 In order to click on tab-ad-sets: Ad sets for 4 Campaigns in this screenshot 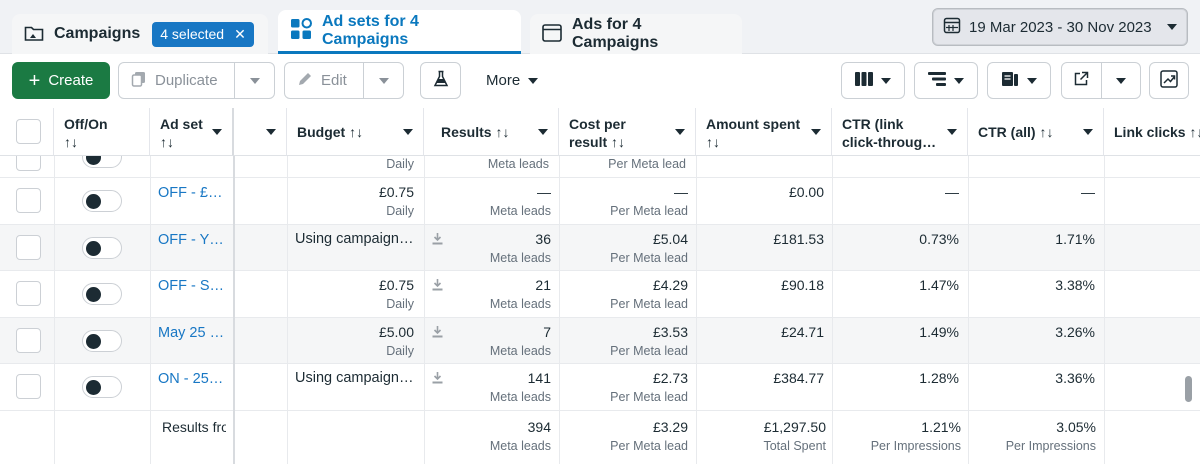, I will do `click(399, 32)`.